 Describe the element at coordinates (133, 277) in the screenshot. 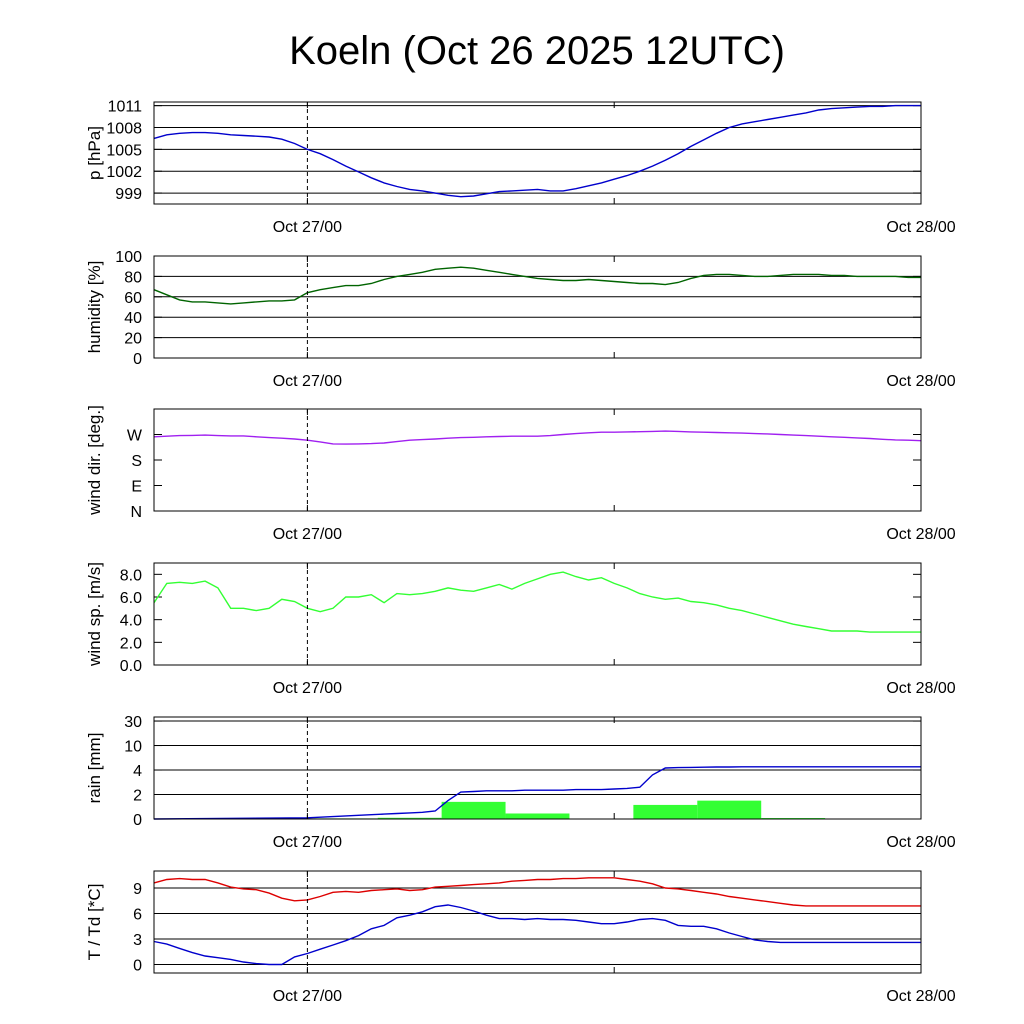

I see `y-tick-label: 80` at that location.